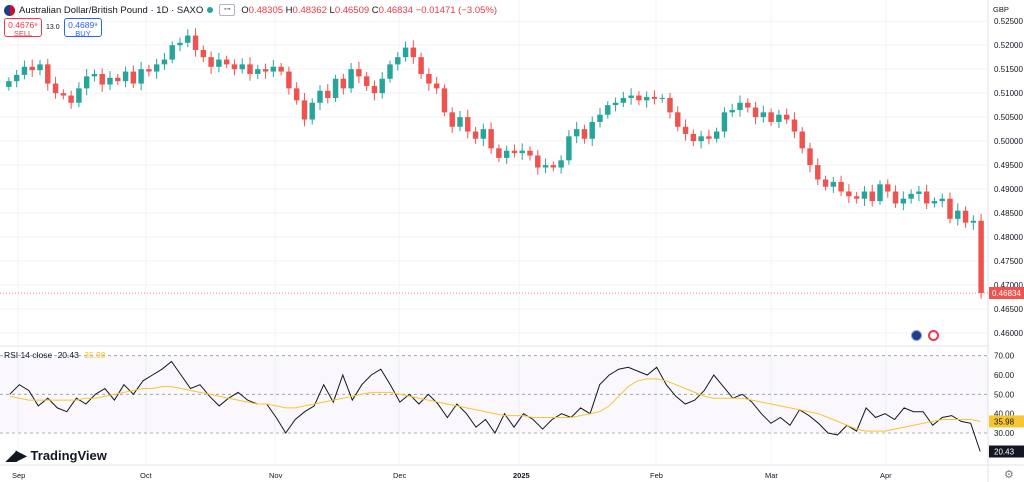 The height and width of the screenshot is (482, 1024). Describe the element at coordinates (1006, 292) in the screenshot. I see `last-price-badge` at that location.